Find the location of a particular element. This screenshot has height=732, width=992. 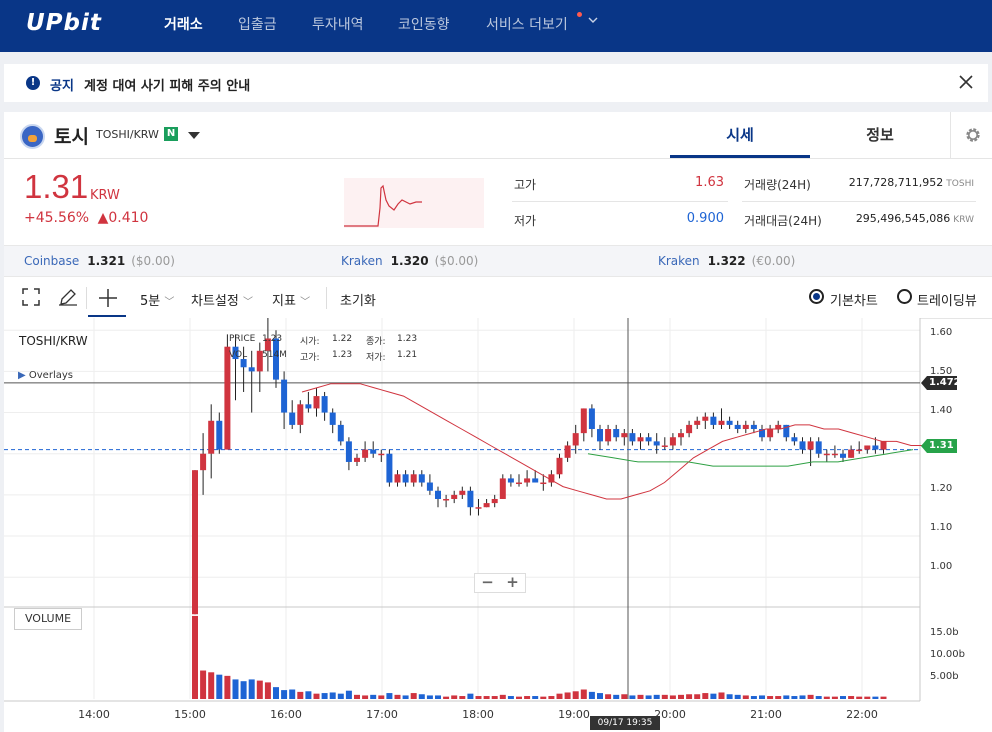

crosshair-icon is located at coordinates (108, 298).